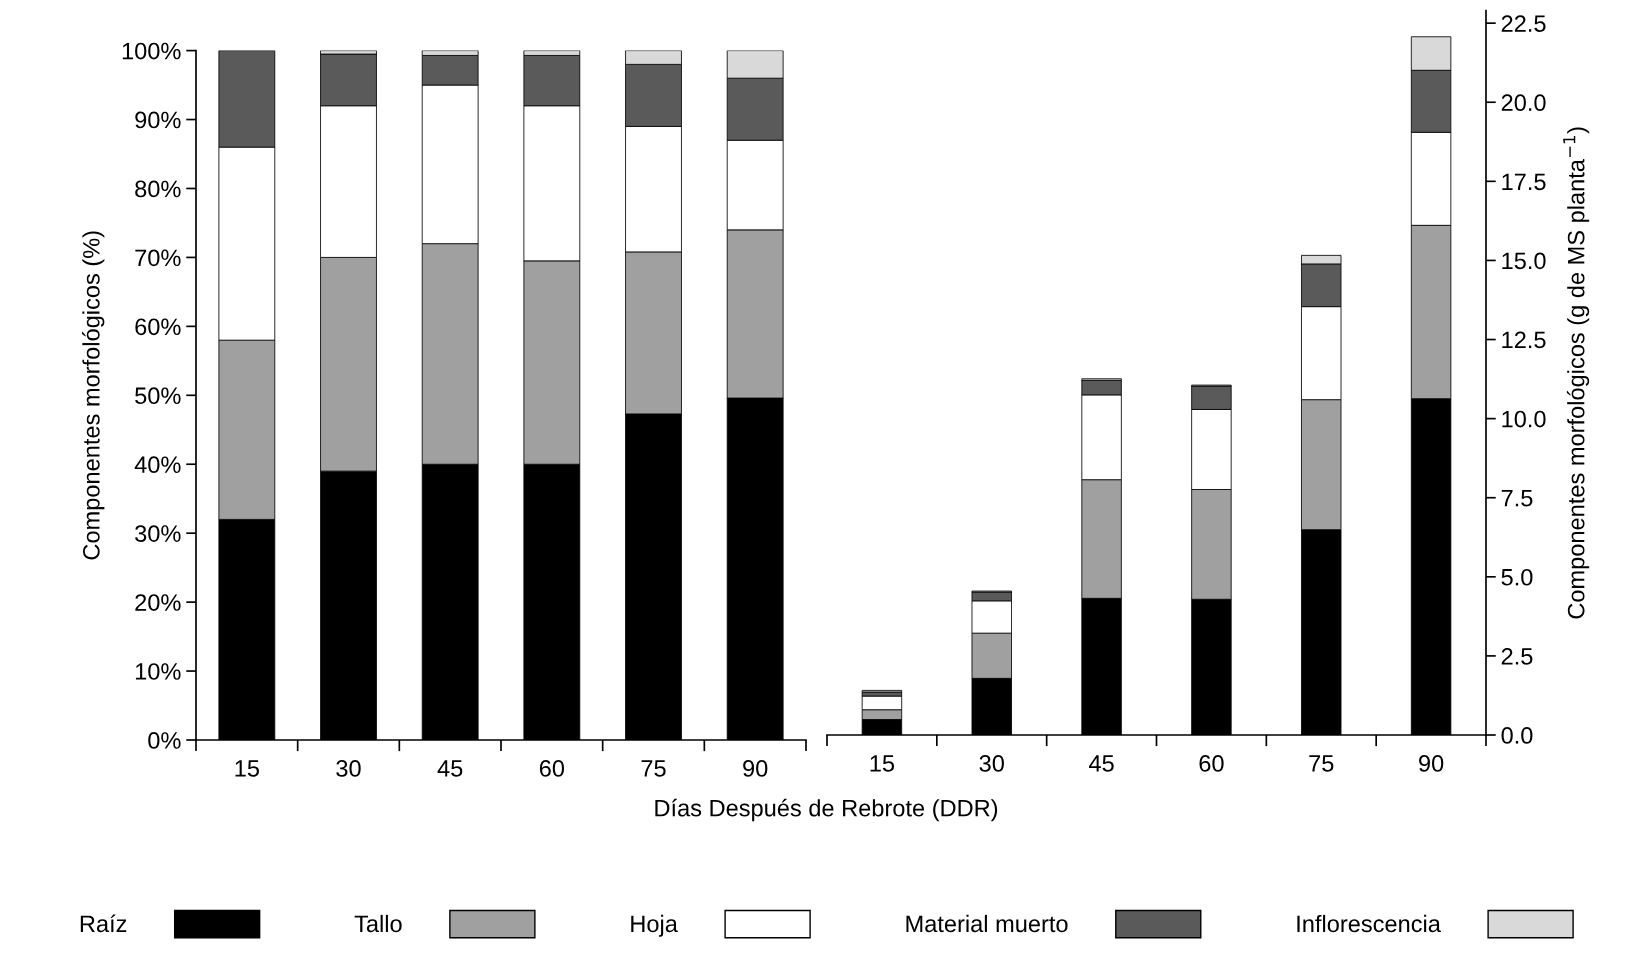 The image size is (1652, 959). Describe the element at coordinates (158, 258) in the screenshot. I see `y-tick-label: 70%` at that location.